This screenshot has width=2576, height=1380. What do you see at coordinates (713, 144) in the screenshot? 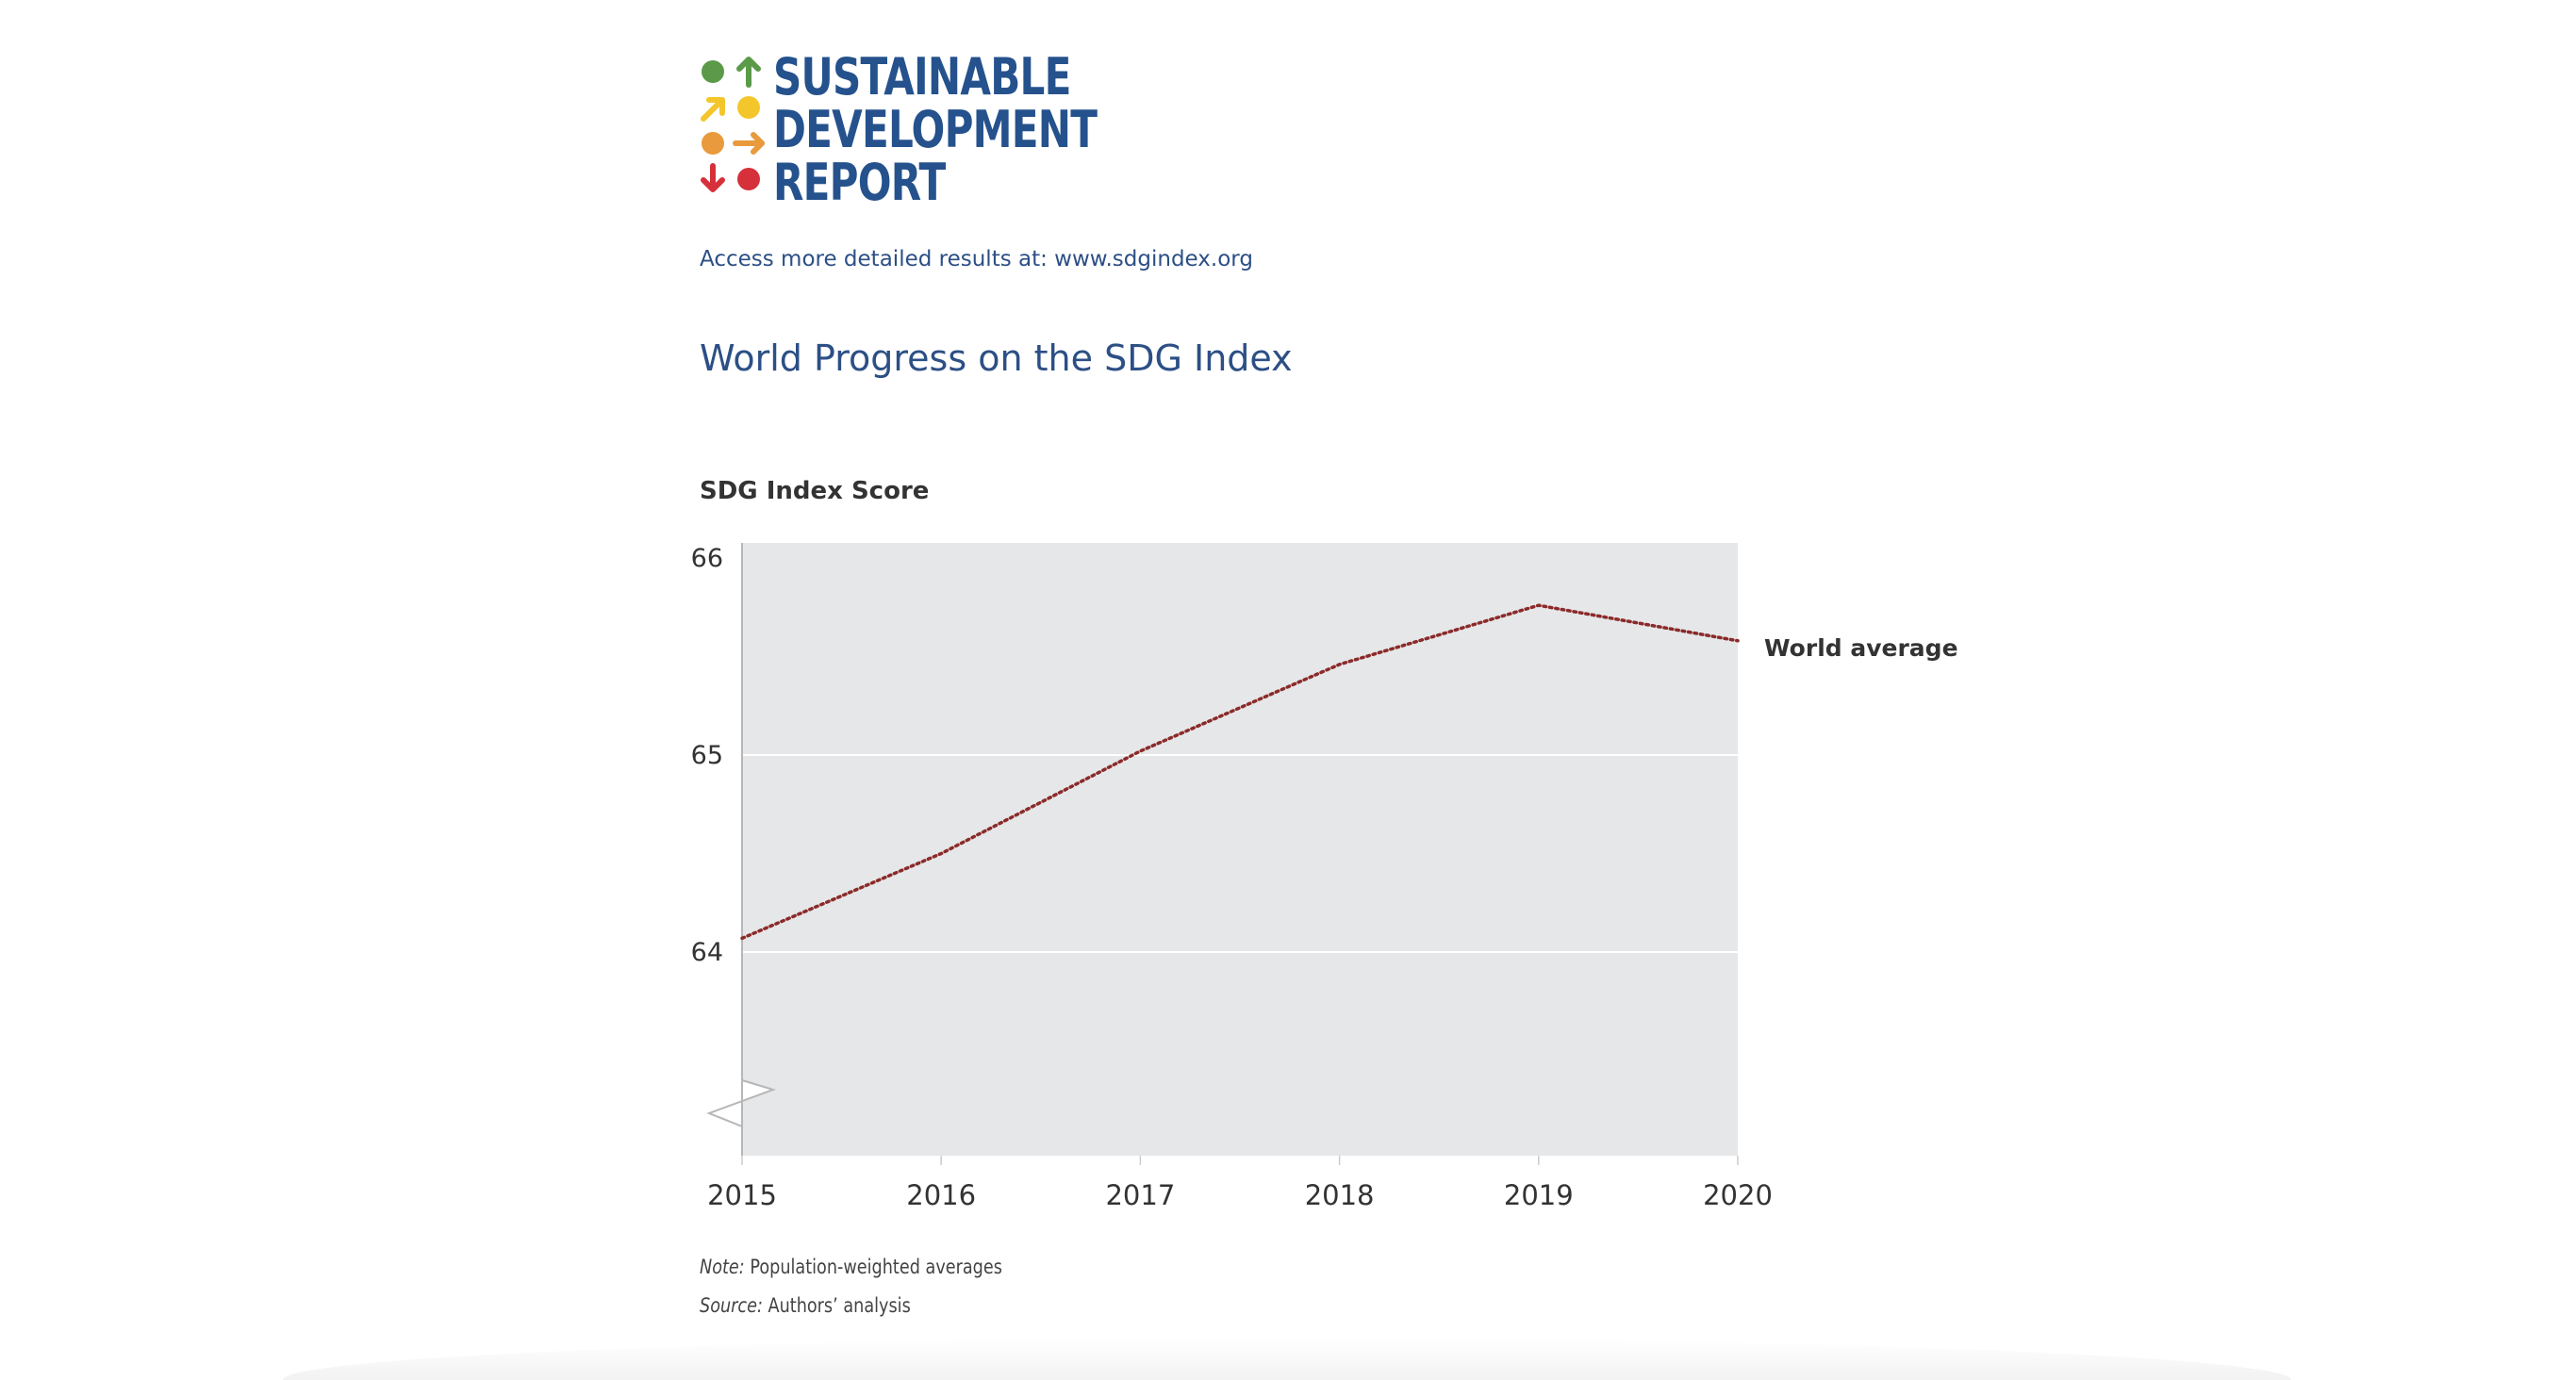
I see `orange-dot-icon` at bounding box center [713, 144].